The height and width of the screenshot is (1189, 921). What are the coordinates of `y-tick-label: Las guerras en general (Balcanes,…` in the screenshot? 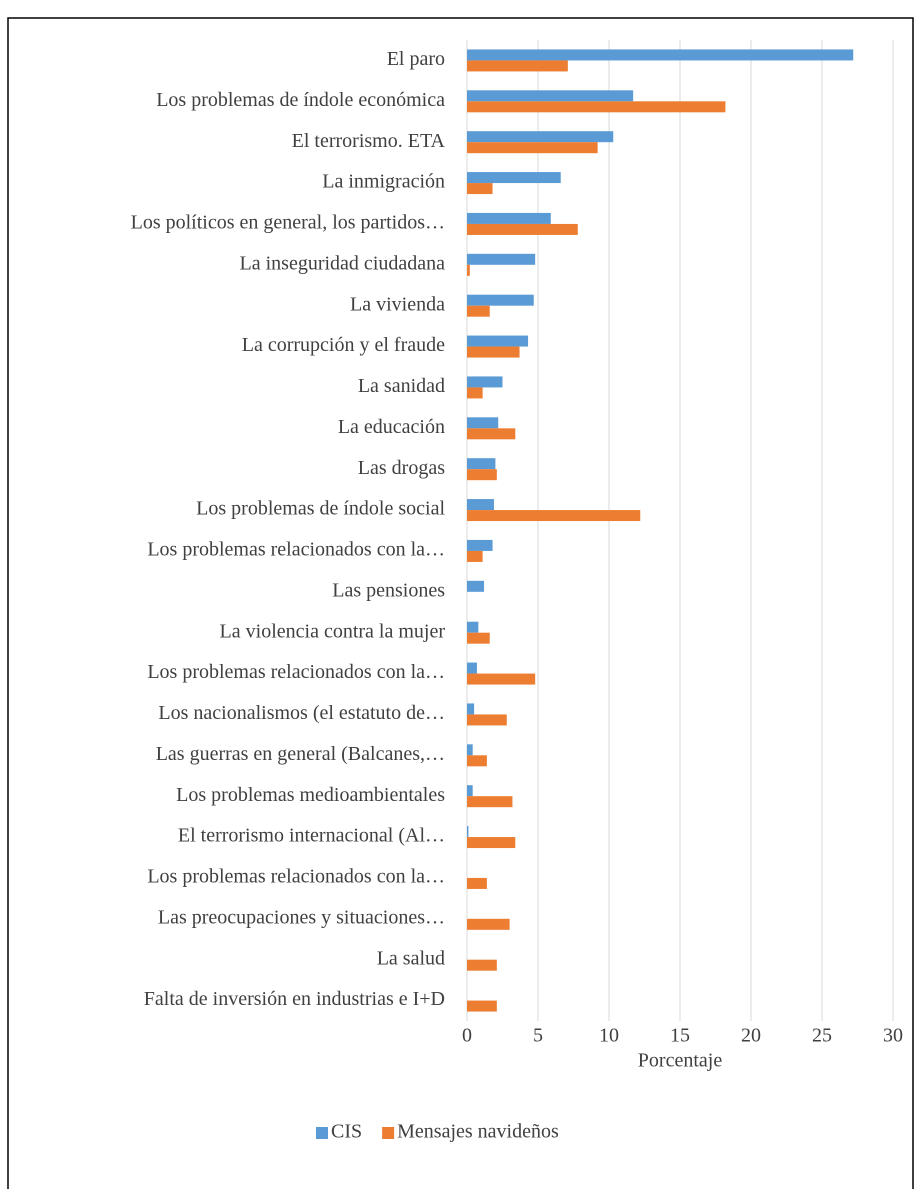 It's located at (300, 754).